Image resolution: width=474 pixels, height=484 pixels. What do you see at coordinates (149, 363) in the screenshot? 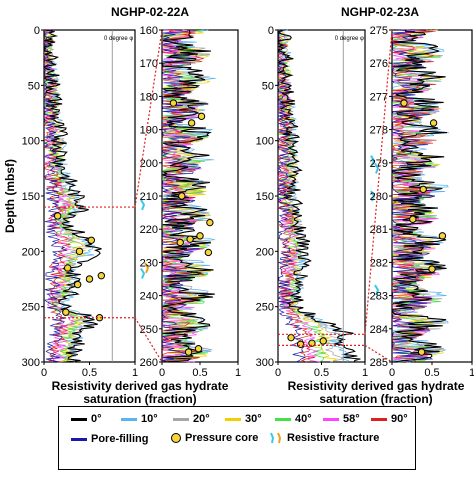
I see `ytick-label-1-10: 260` at bounding box center [149, 363].